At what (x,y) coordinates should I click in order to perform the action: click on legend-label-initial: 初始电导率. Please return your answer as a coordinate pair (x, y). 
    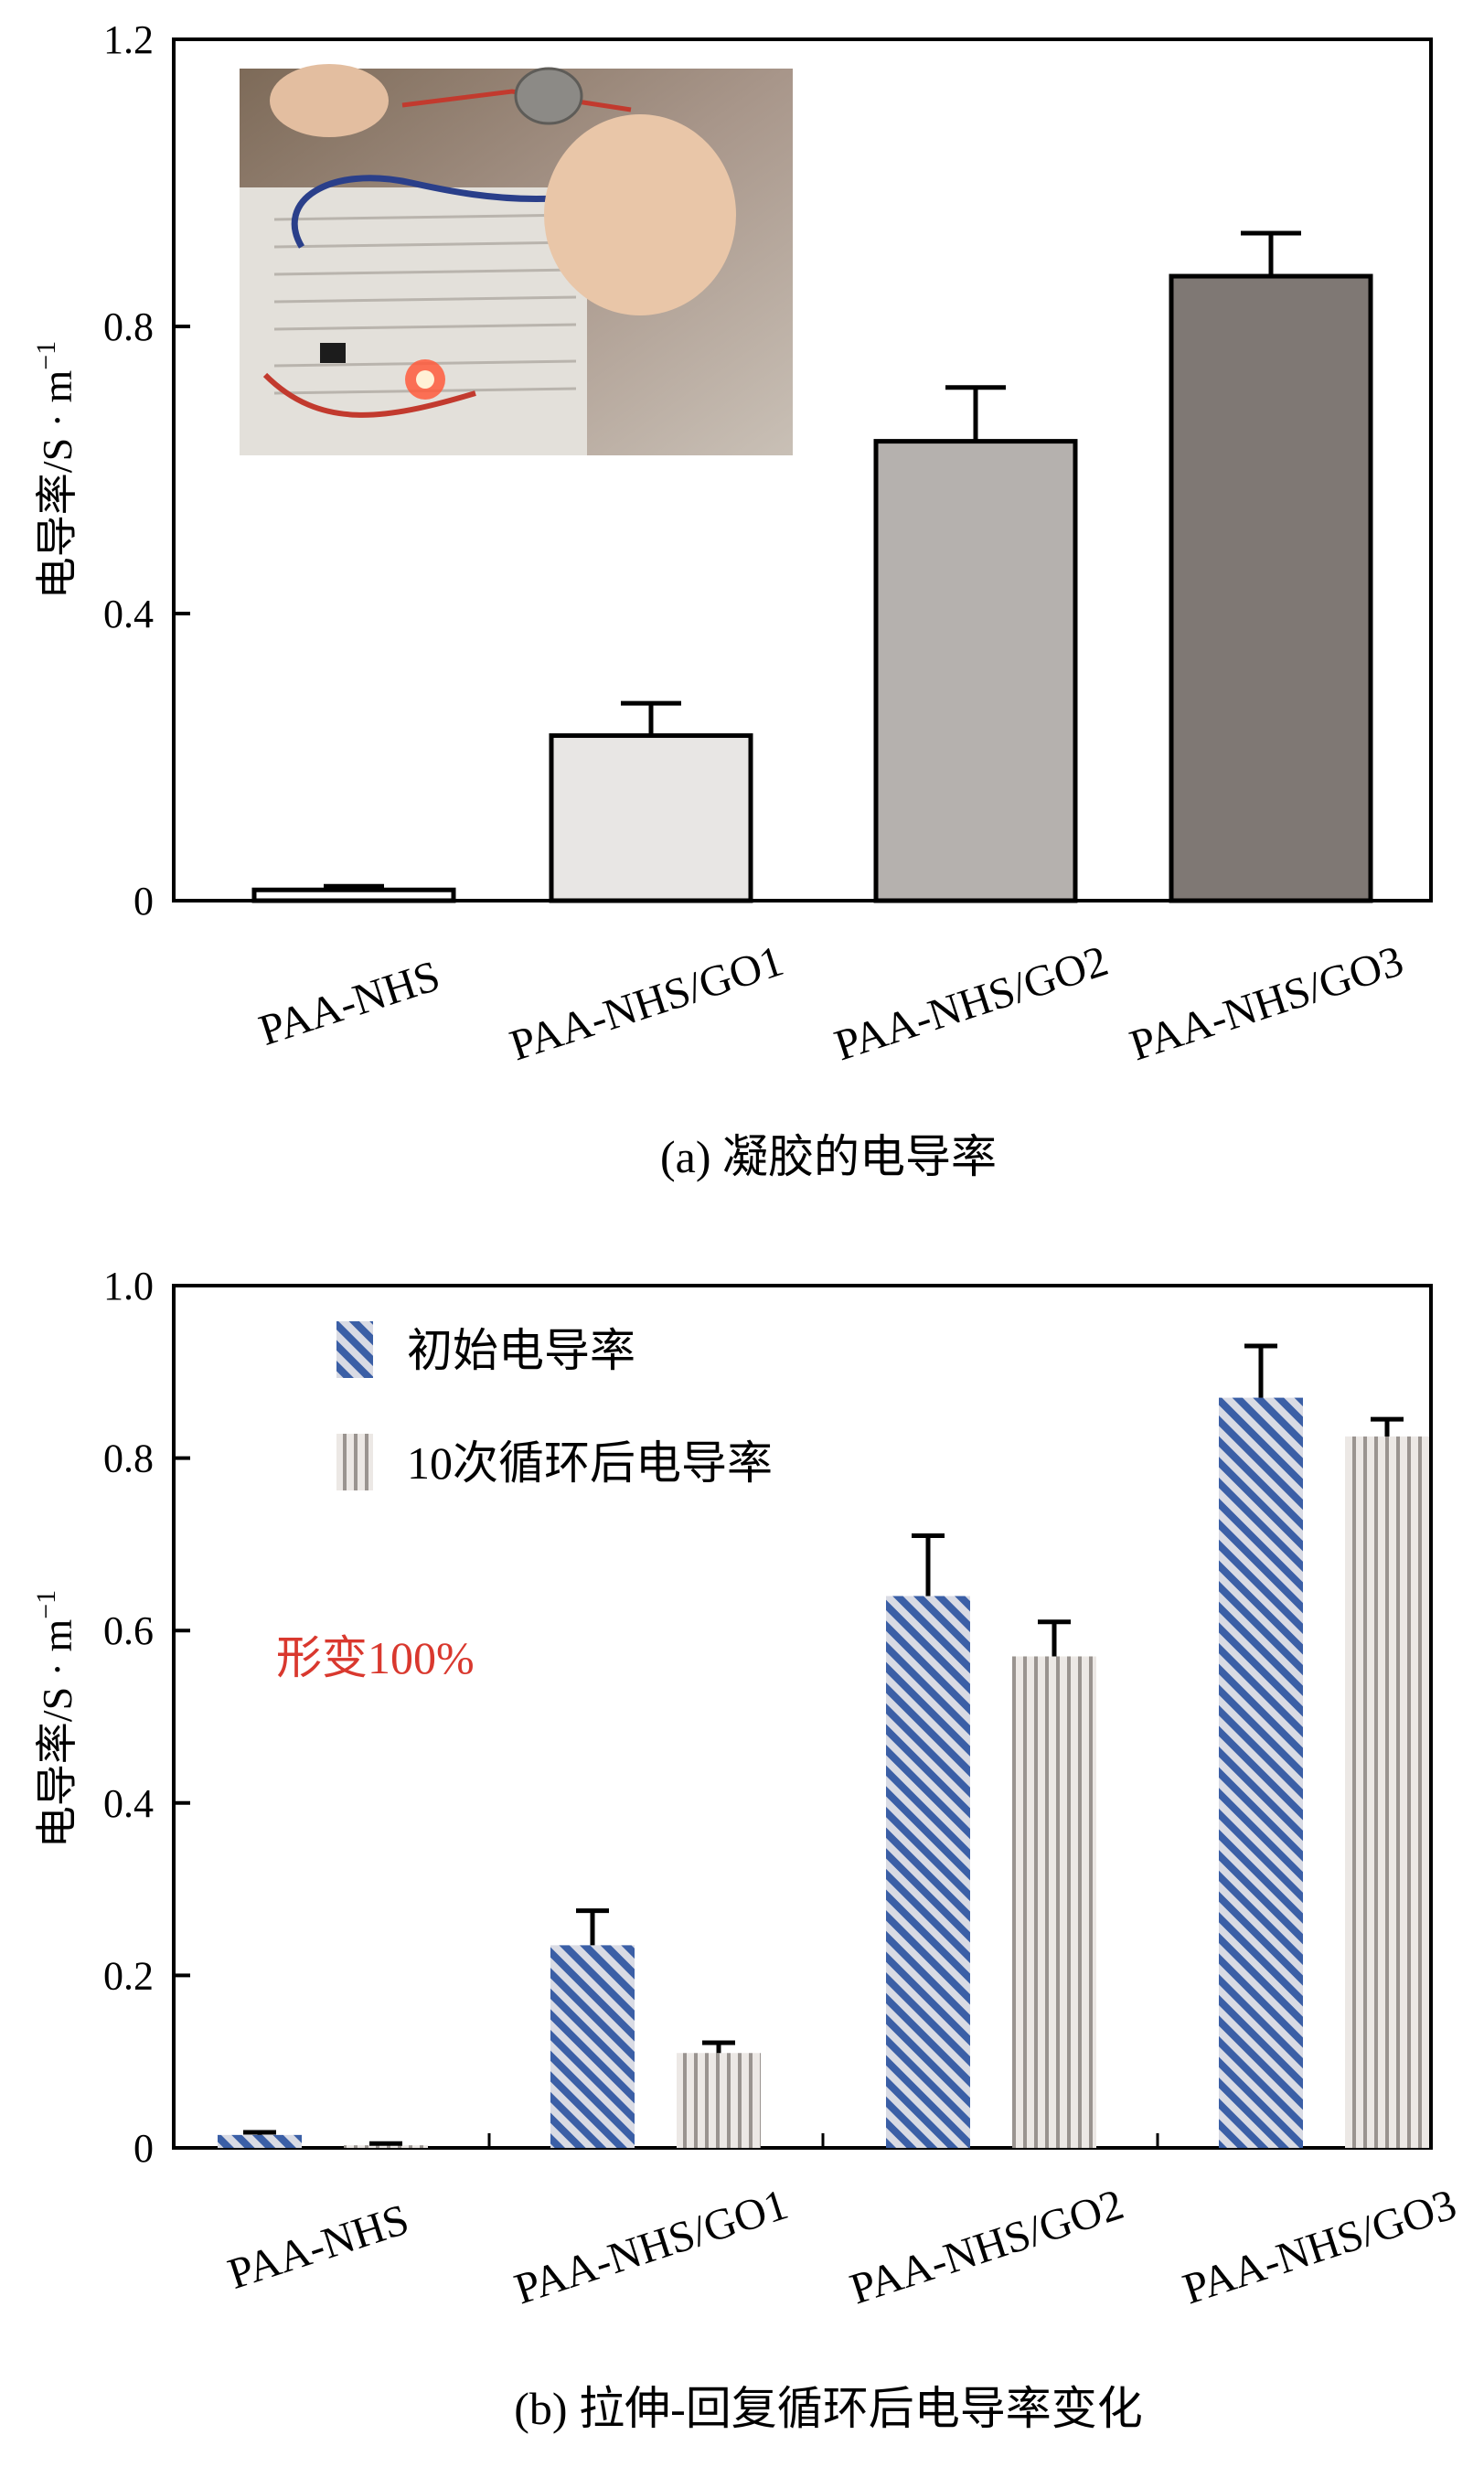
    Looking at the image, I should click on (521, 1350).